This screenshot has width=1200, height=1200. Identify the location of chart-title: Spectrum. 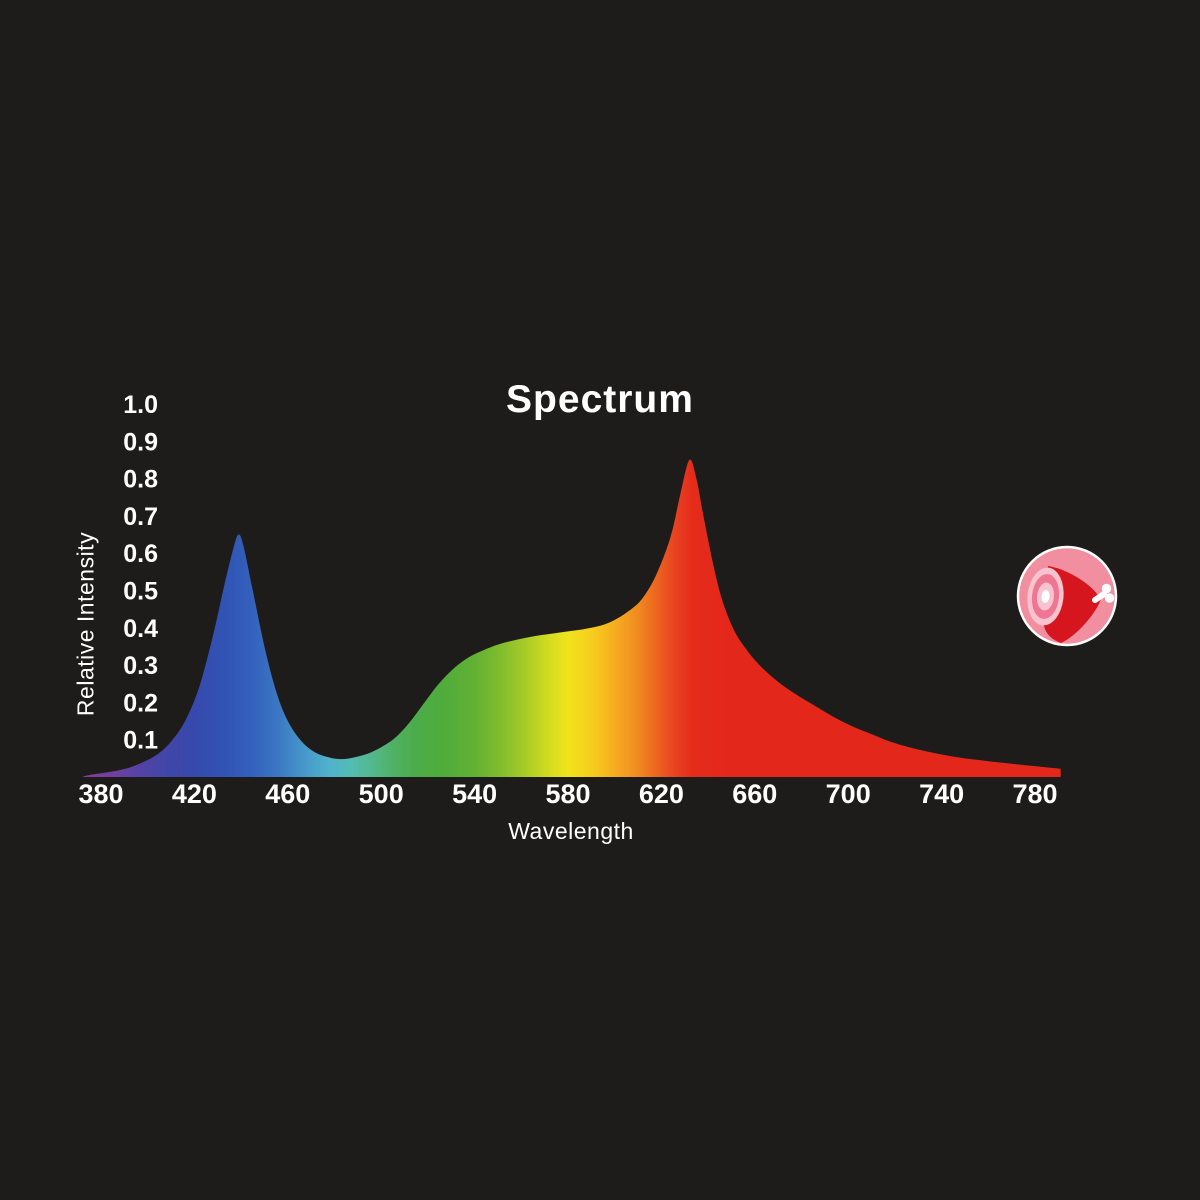
(600, 399).